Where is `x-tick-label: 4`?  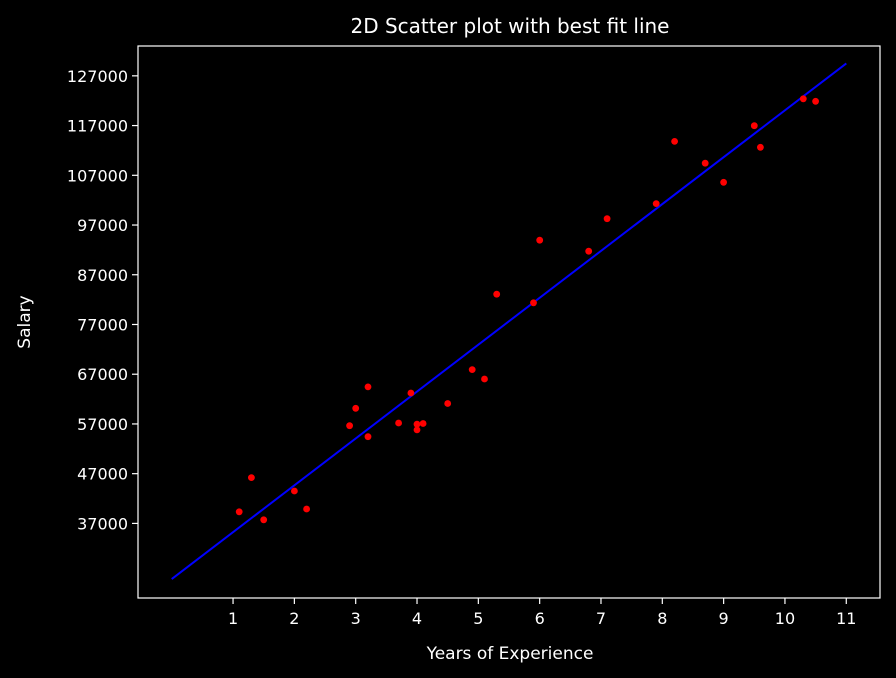 x-tick-label: 4 is located at coordinates (417, 618).